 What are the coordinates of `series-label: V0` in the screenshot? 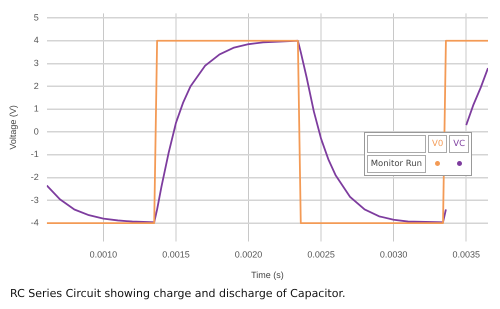 It's located at (438, 144).